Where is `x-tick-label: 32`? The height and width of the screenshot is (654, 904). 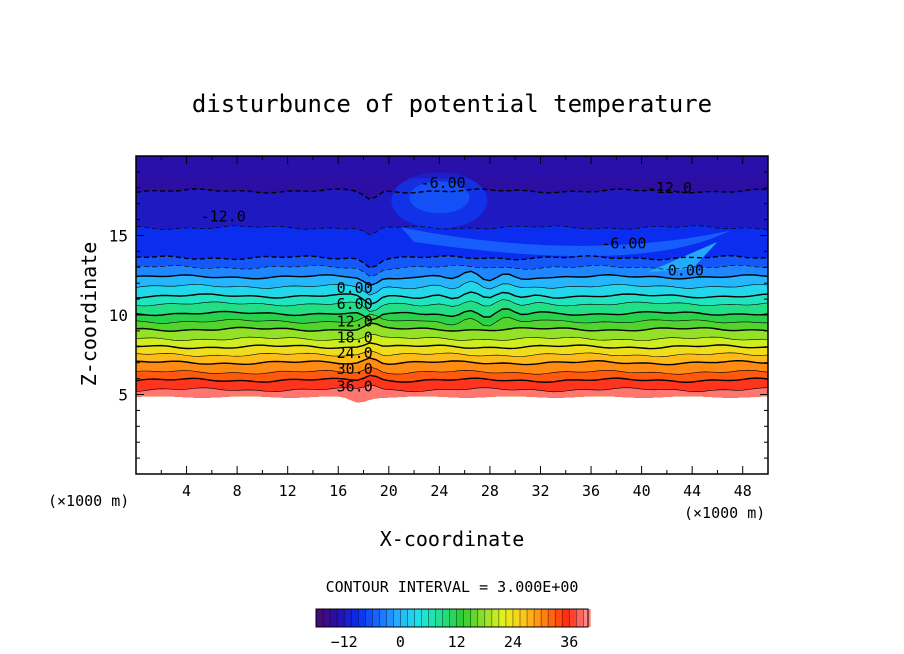 x-tick-label: 32 is located at coordinates (540, 491).